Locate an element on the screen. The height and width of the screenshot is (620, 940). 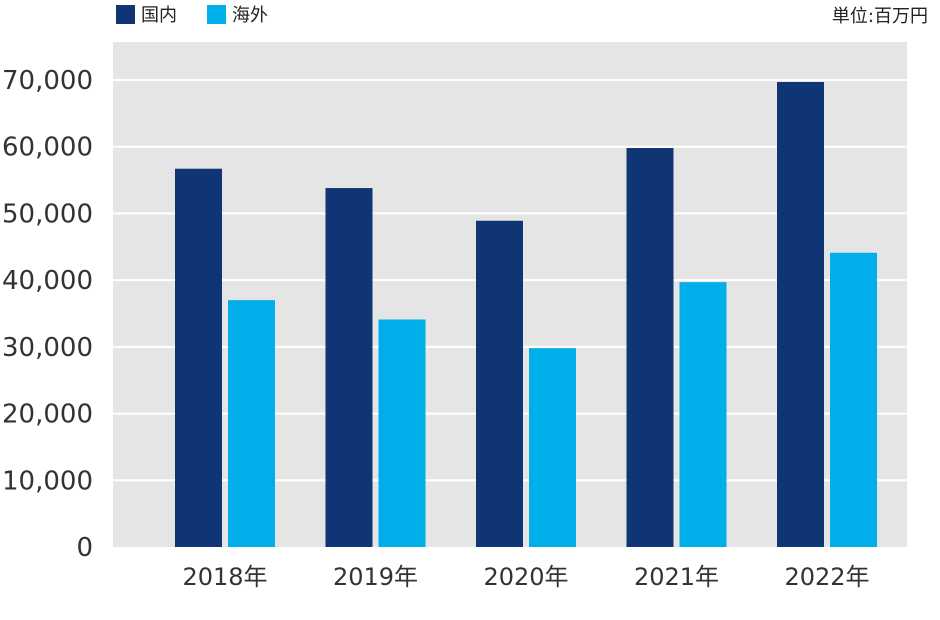
x-tick-label: 2019年 is located at coordinates (375, 577).